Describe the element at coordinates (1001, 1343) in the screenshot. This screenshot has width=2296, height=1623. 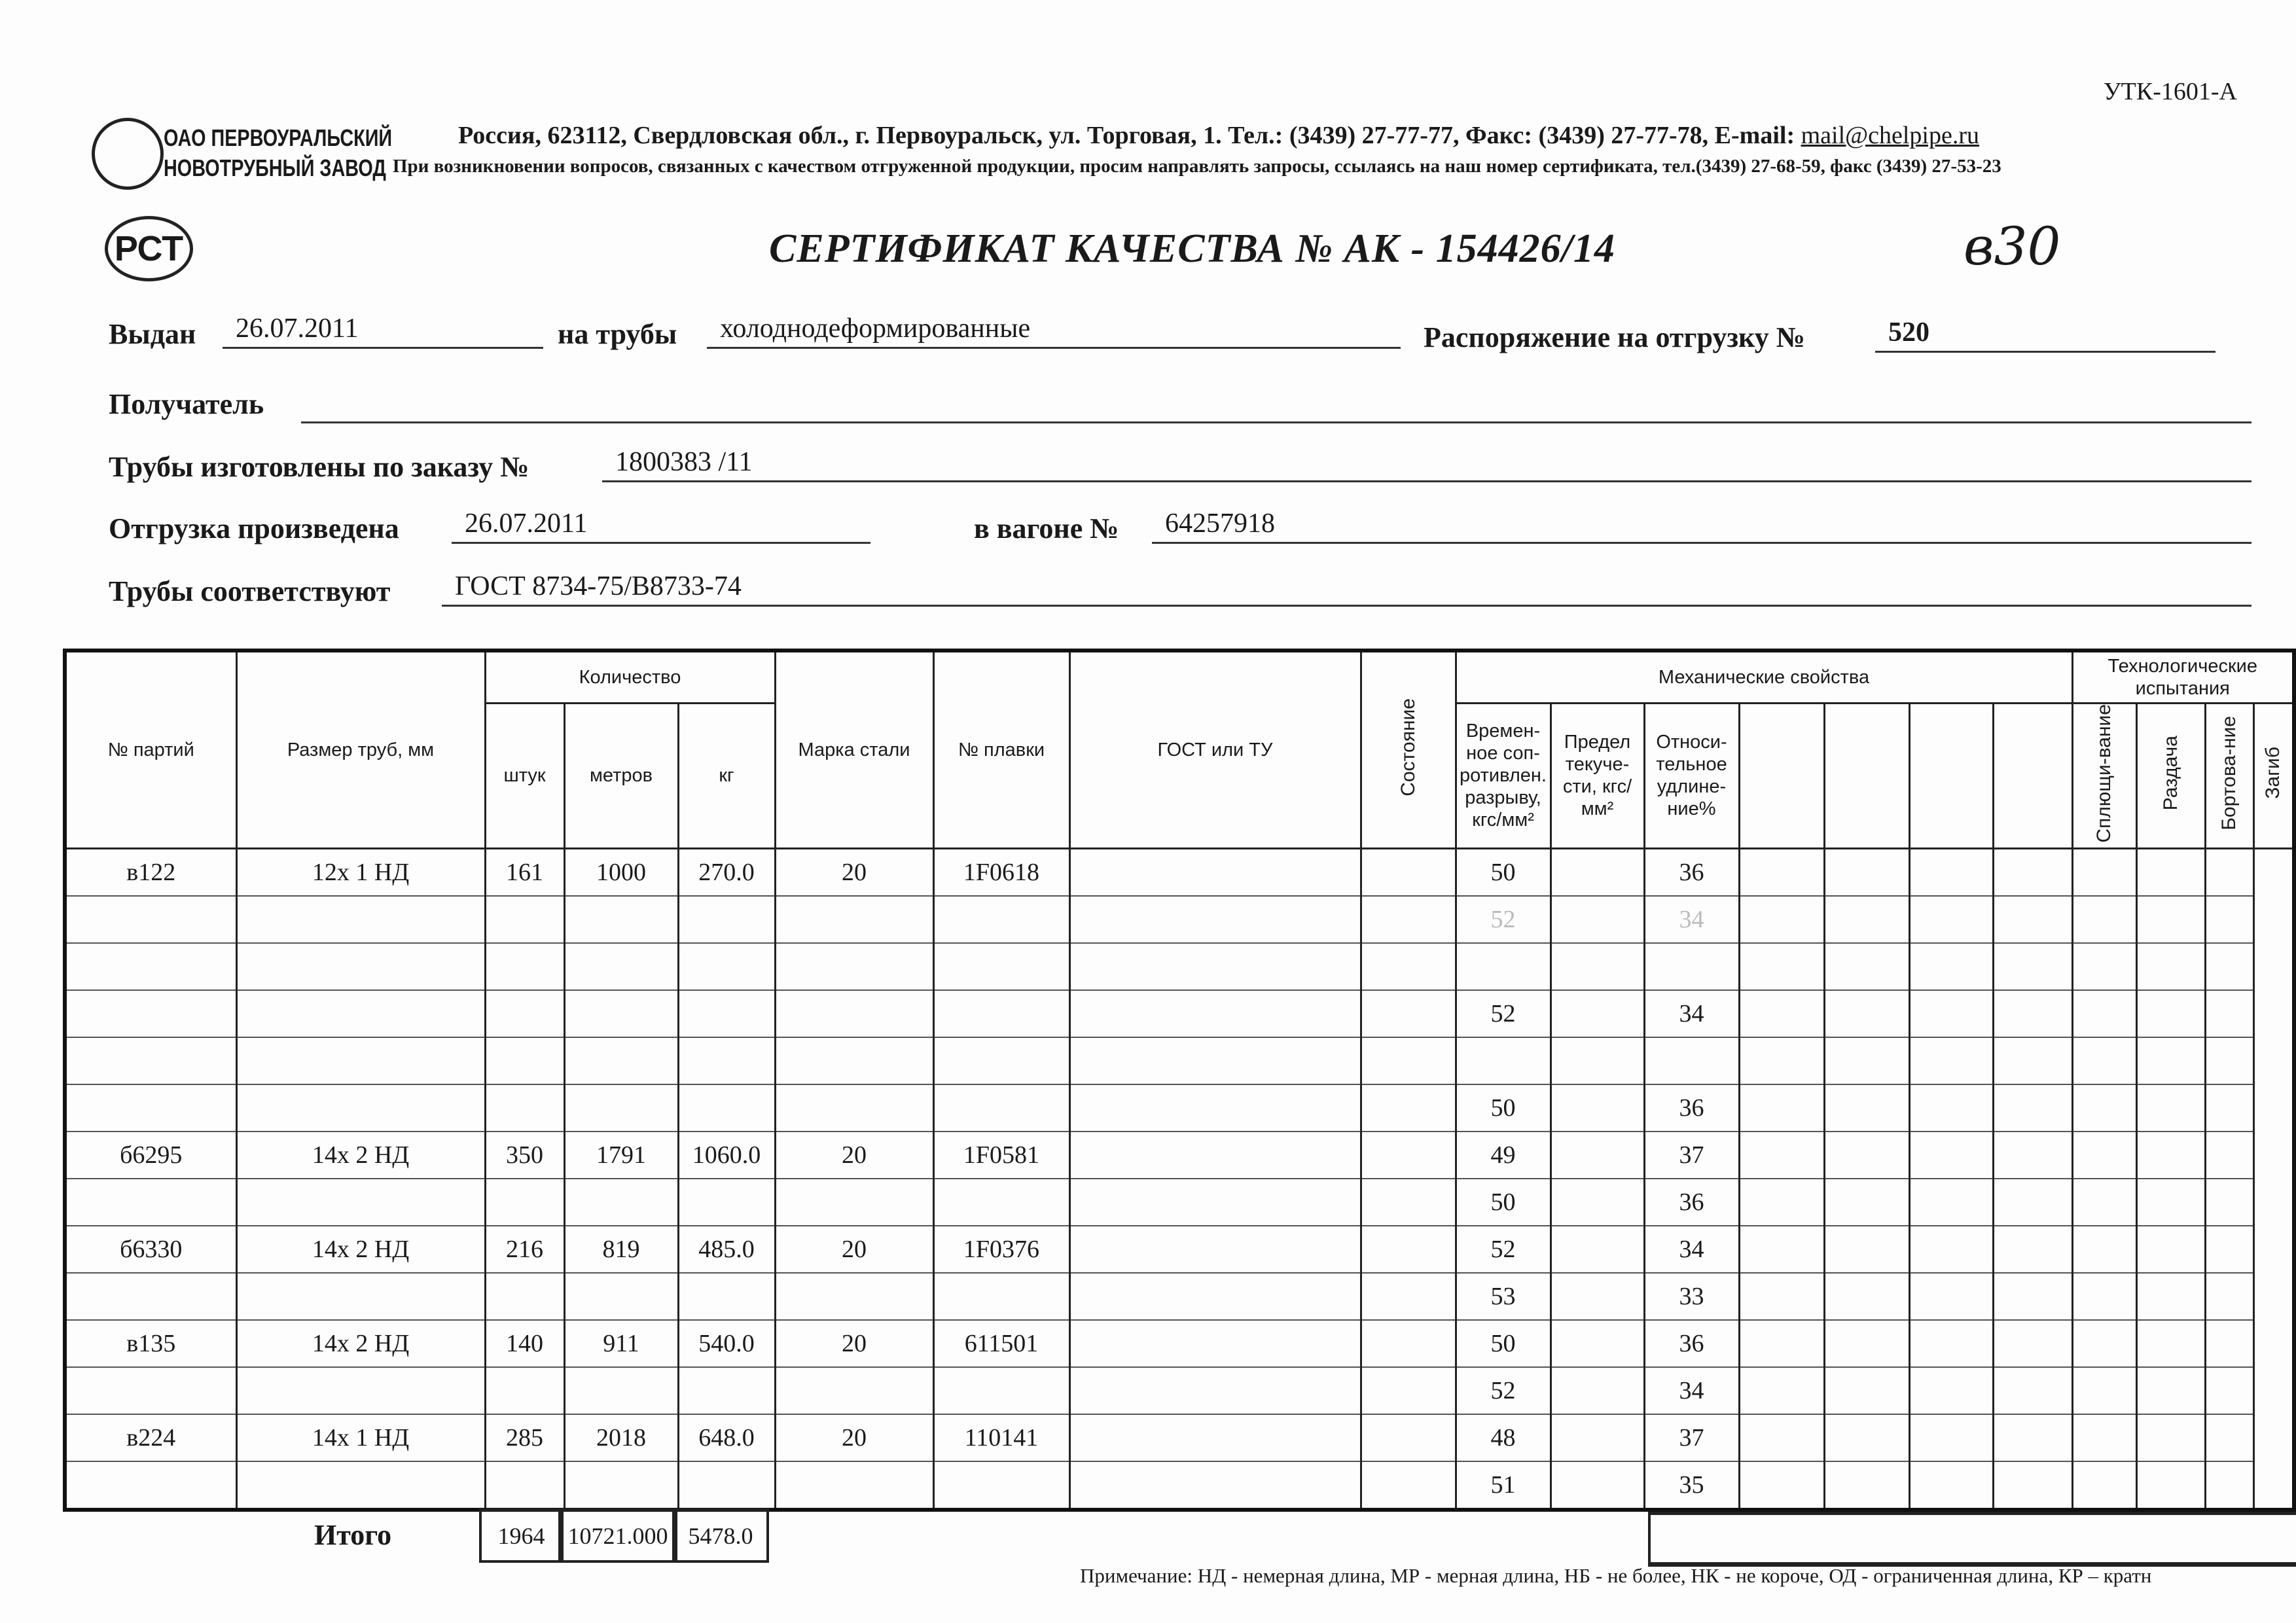
I see `cell-heat: 611501` at that location.